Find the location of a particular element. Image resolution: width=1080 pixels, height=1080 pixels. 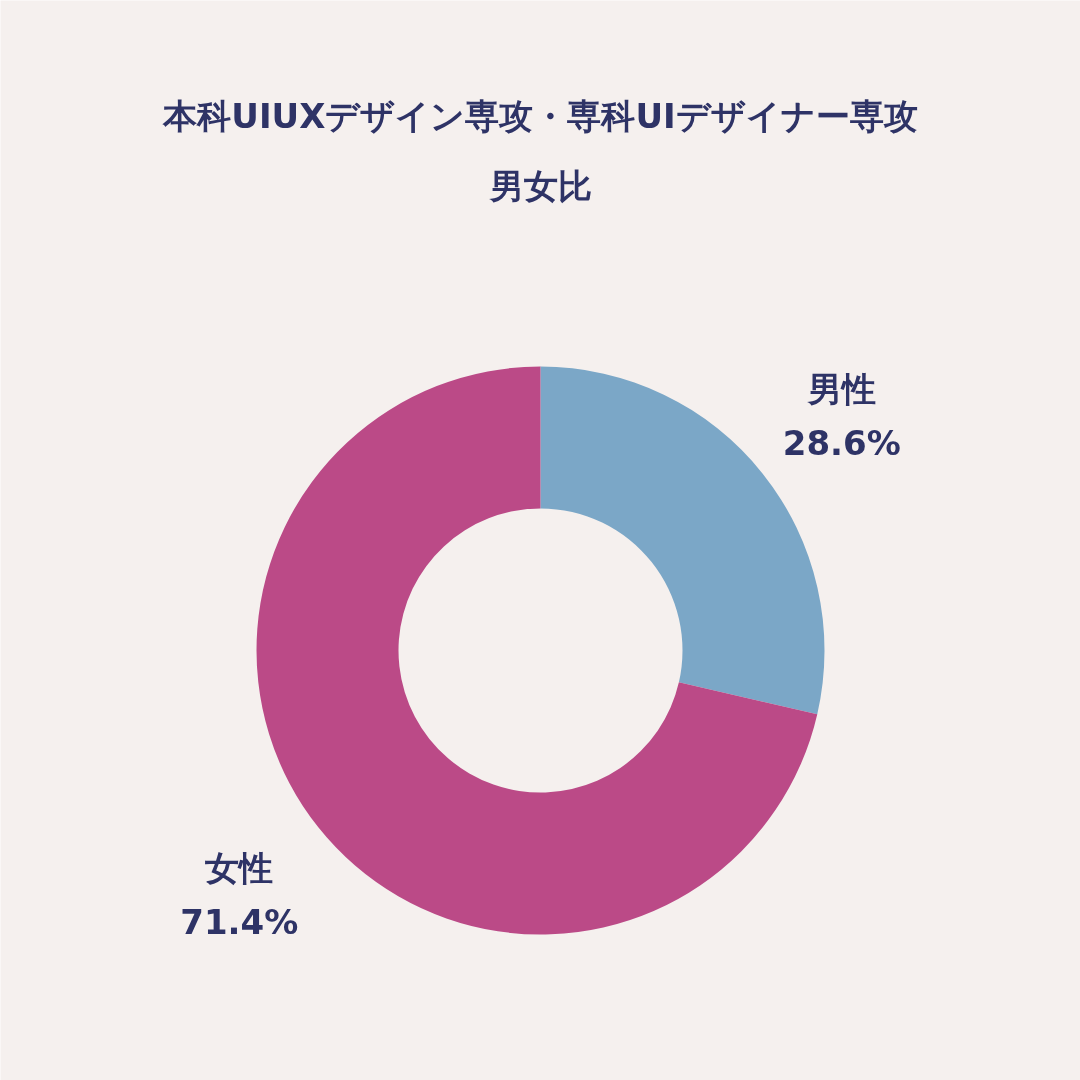

data-label: 71.4% is located at coordinates (239, 922).